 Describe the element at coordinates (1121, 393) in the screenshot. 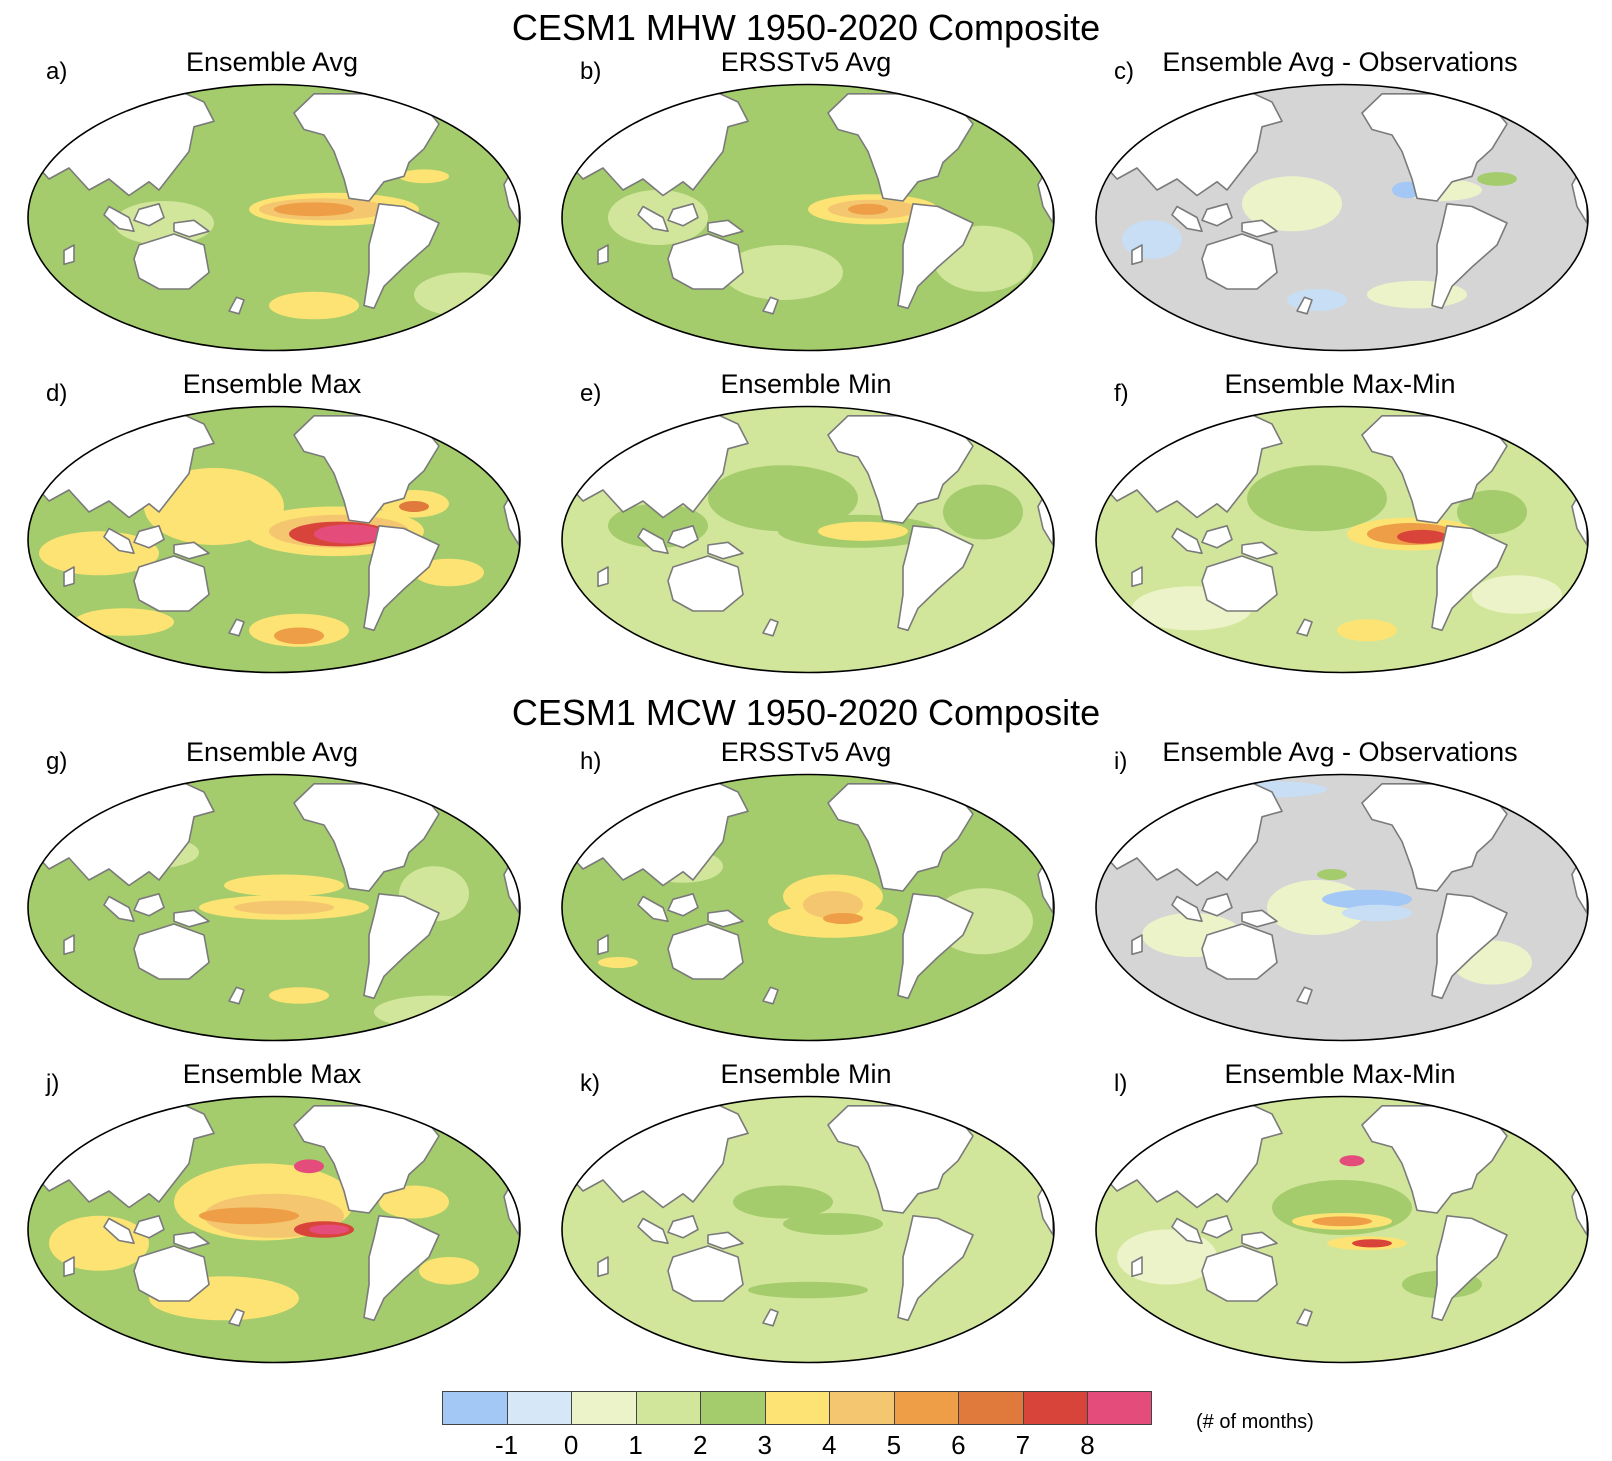

I see `panel-letter: f)` at that location.